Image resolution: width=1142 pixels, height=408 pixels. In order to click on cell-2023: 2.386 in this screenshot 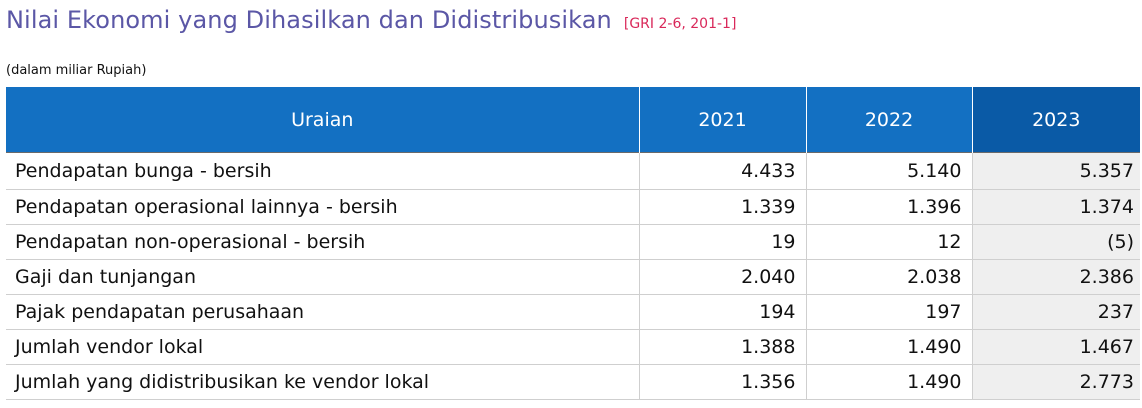, I will do `click(1056, 277)`.